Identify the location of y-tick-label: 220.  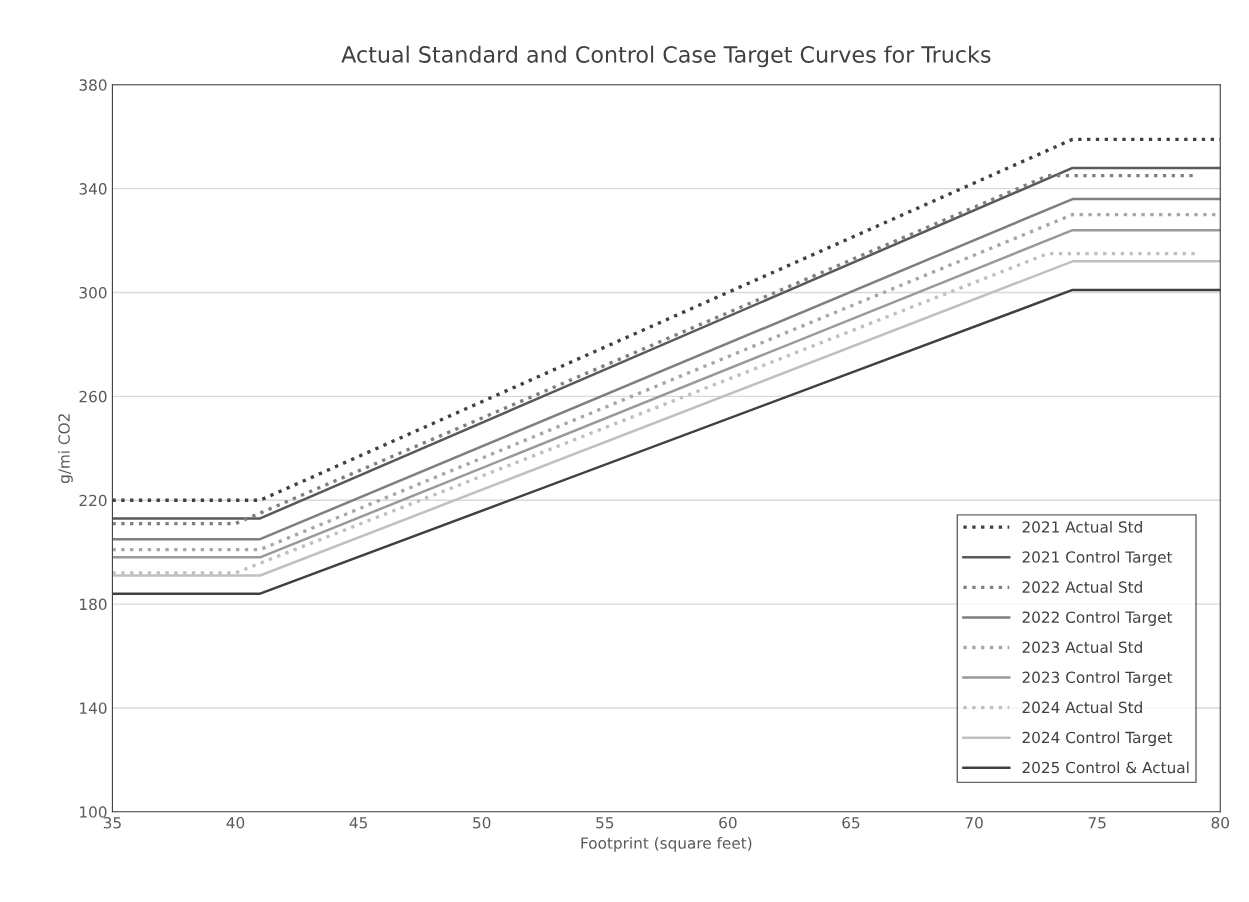
(93, 500).